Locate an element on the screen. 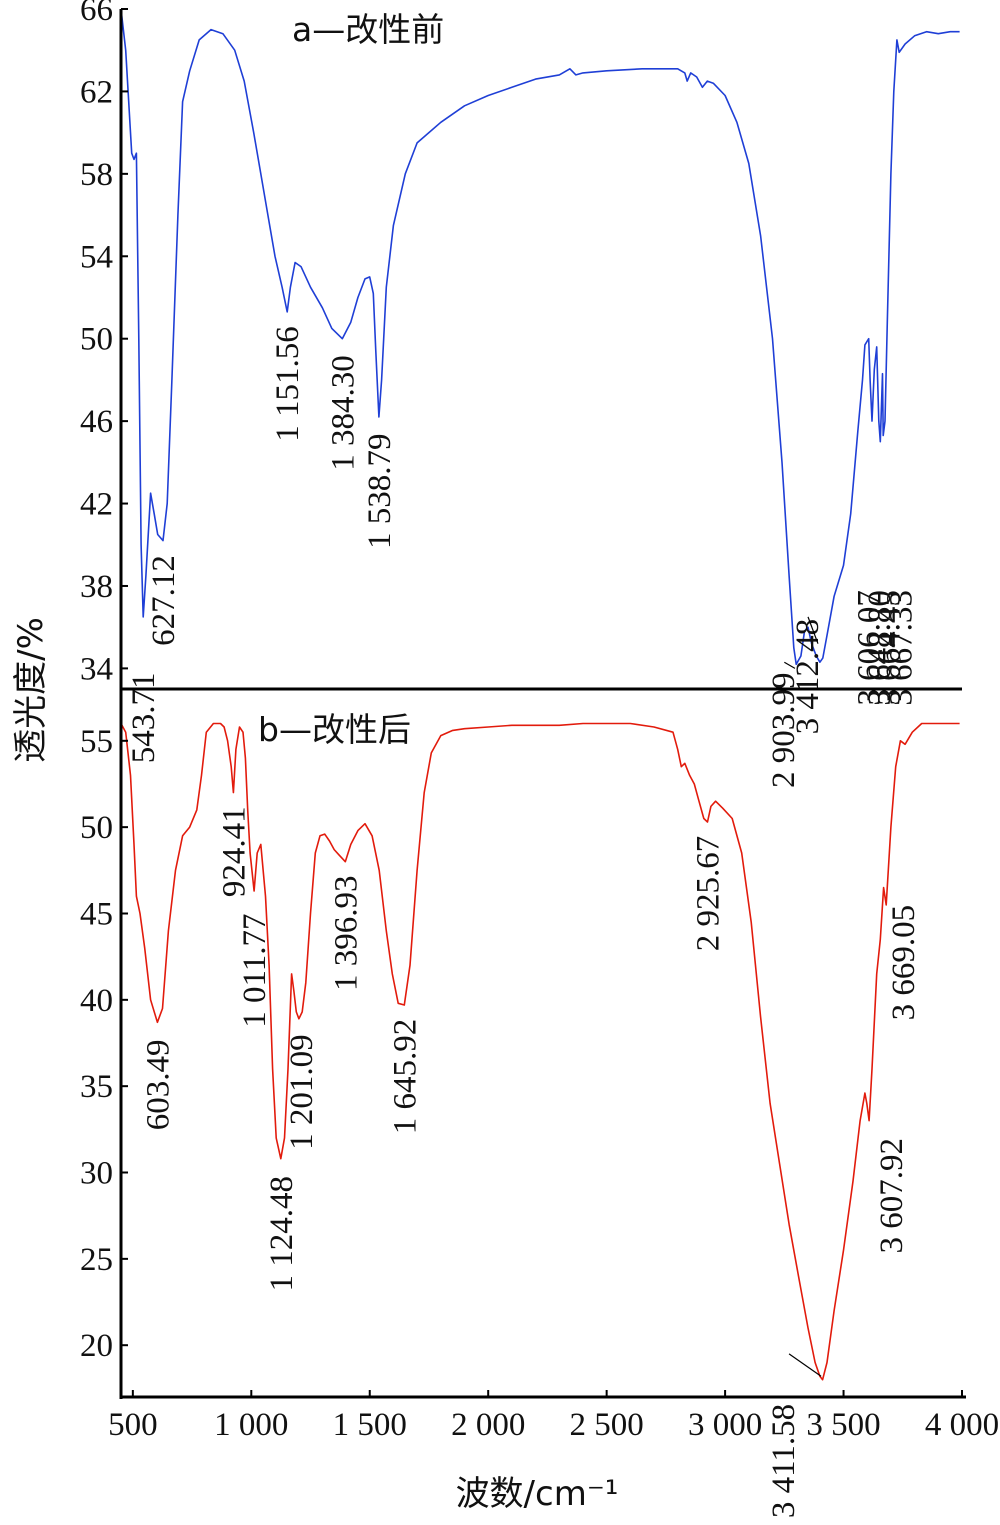 The height and width of the screenshot is (1525, 1000). y-tick-label-b: 50 is located at coordinates (96, 828).